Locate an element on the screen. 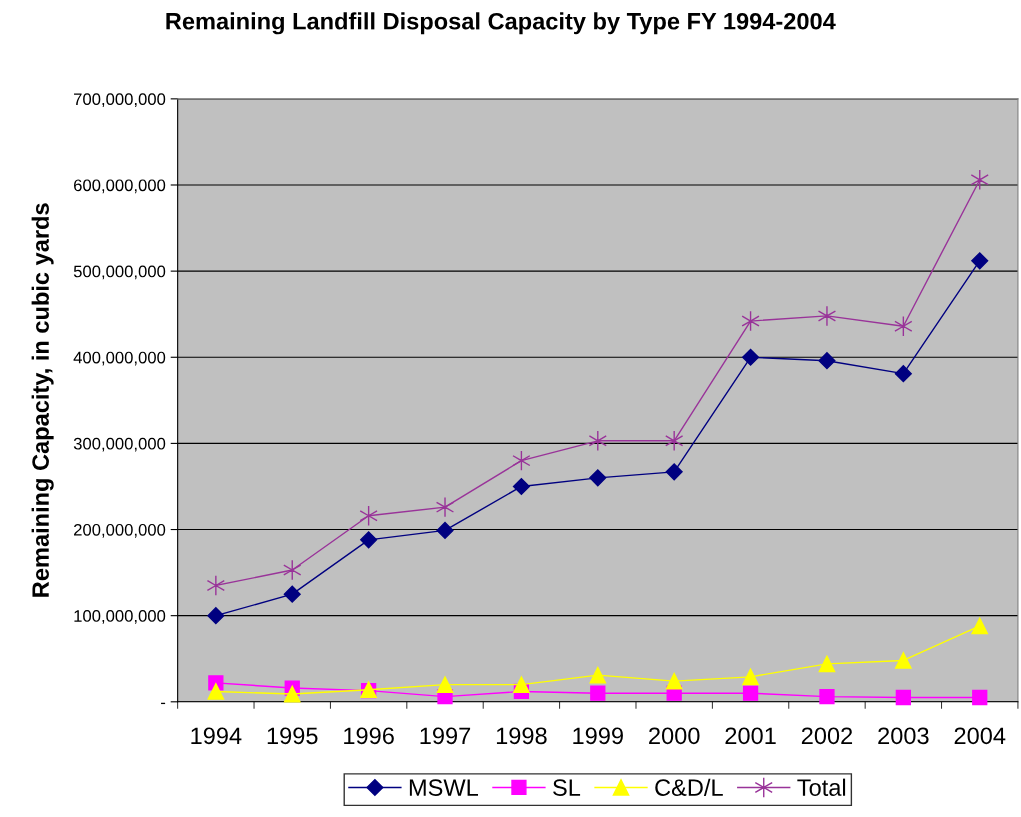 This screenshot has height=817, width=1021. y-tick-label: 700,000,000 is located at coordinates (120, 100).